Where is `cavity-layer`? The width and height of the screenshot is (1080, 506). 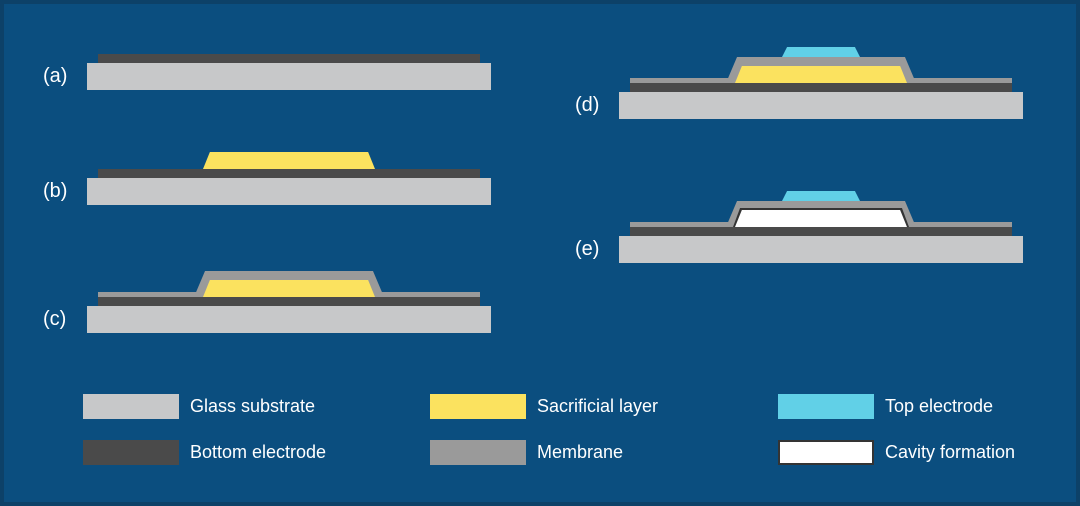 cavity-layer is located at coordinates (821, 218).